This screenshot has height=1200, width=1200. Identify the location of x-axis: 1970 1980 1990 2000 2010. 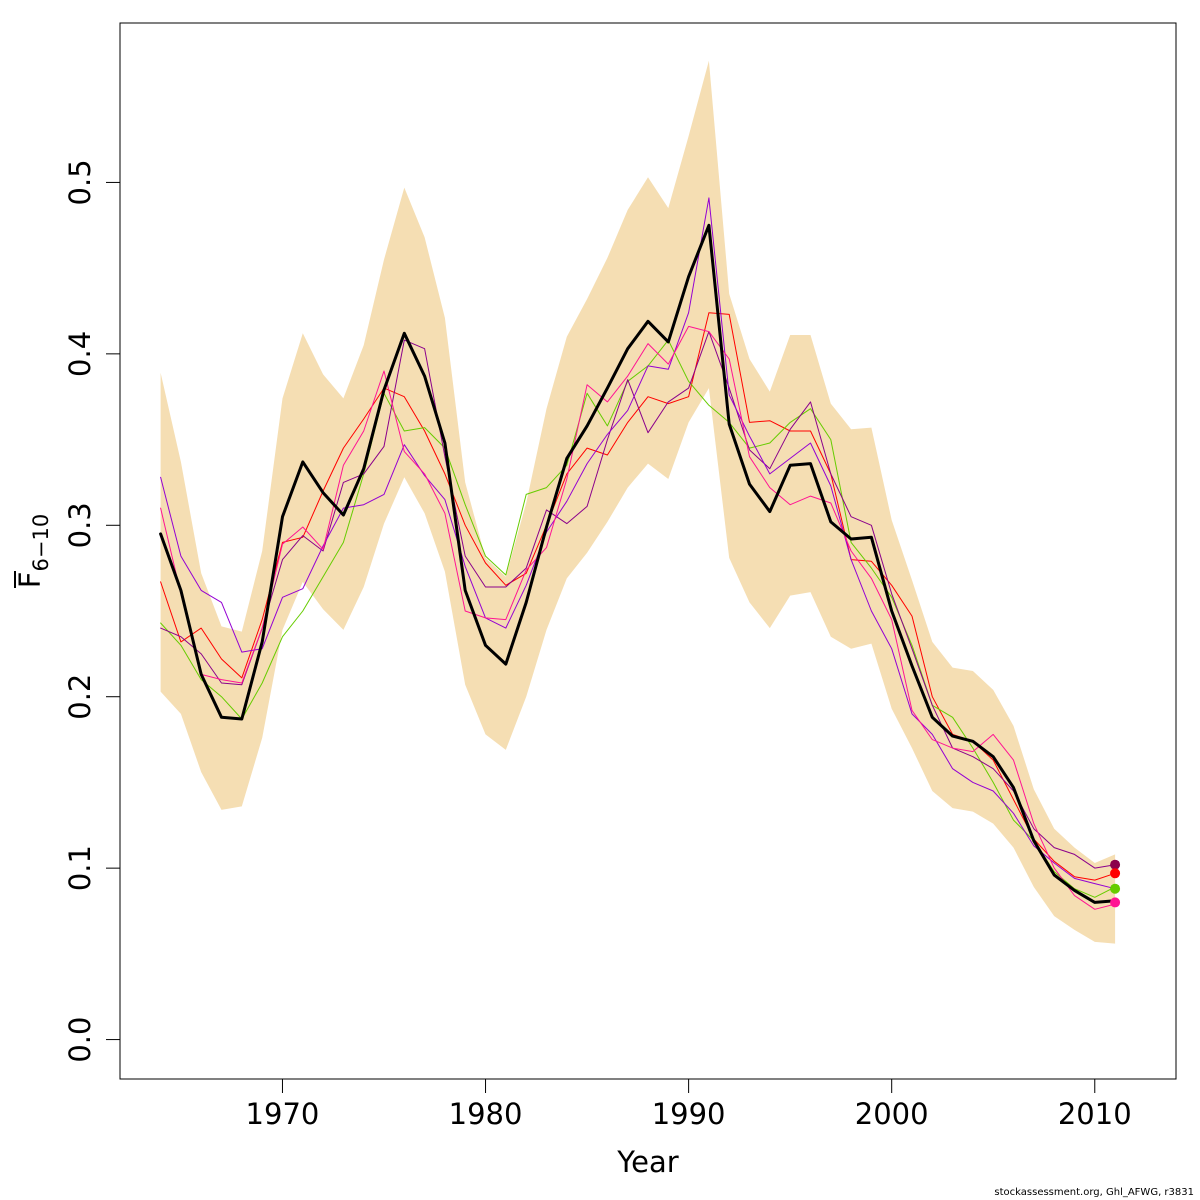
(689, 1105).